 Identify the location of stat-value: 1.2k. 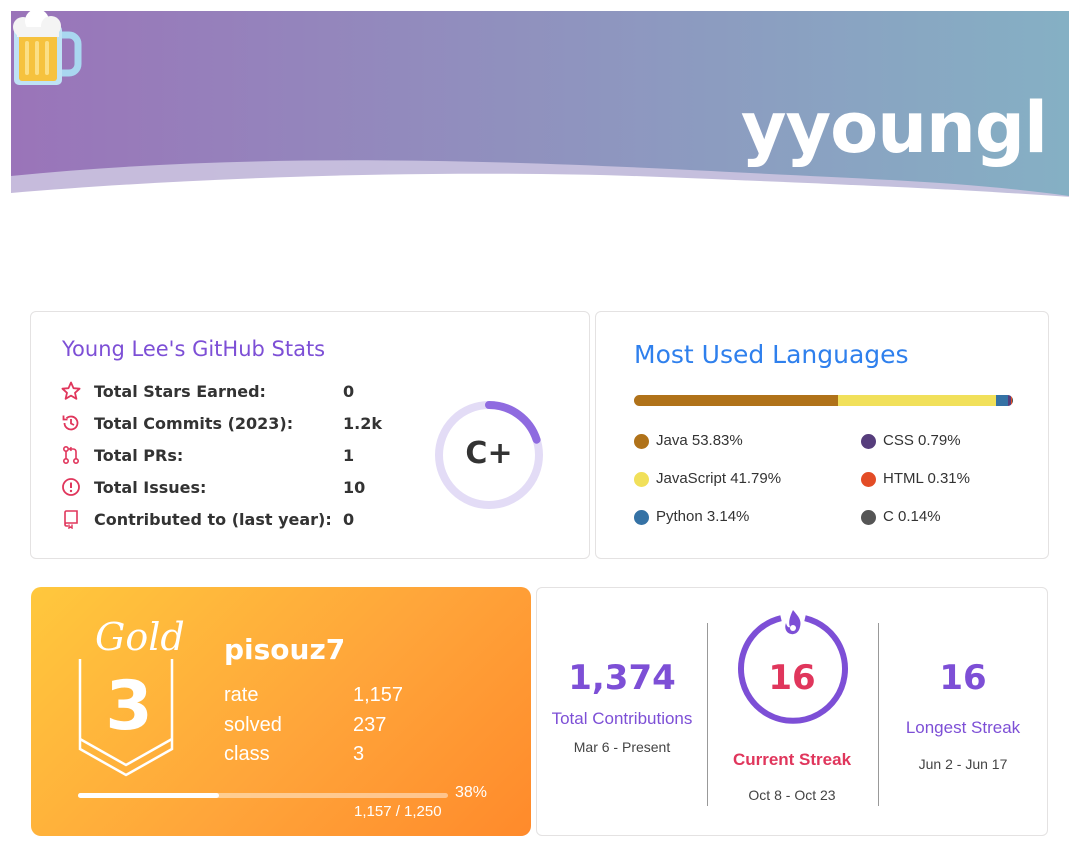
(362, 423).